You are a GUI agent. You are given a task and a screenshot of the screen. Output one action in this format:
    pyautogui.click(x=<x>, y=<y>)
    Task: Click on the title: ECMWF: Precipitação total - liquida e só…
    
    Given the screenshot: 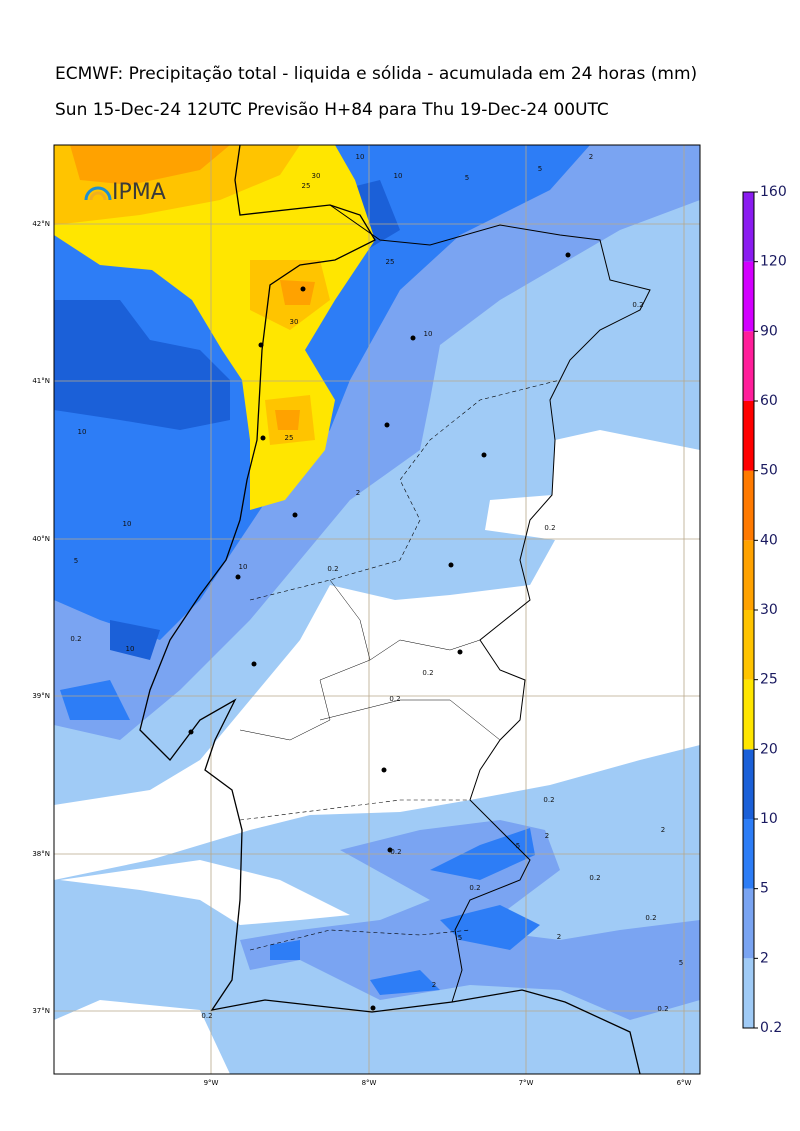 What is the action you would take?
    pyautogui.click(x=376, y=74)
    